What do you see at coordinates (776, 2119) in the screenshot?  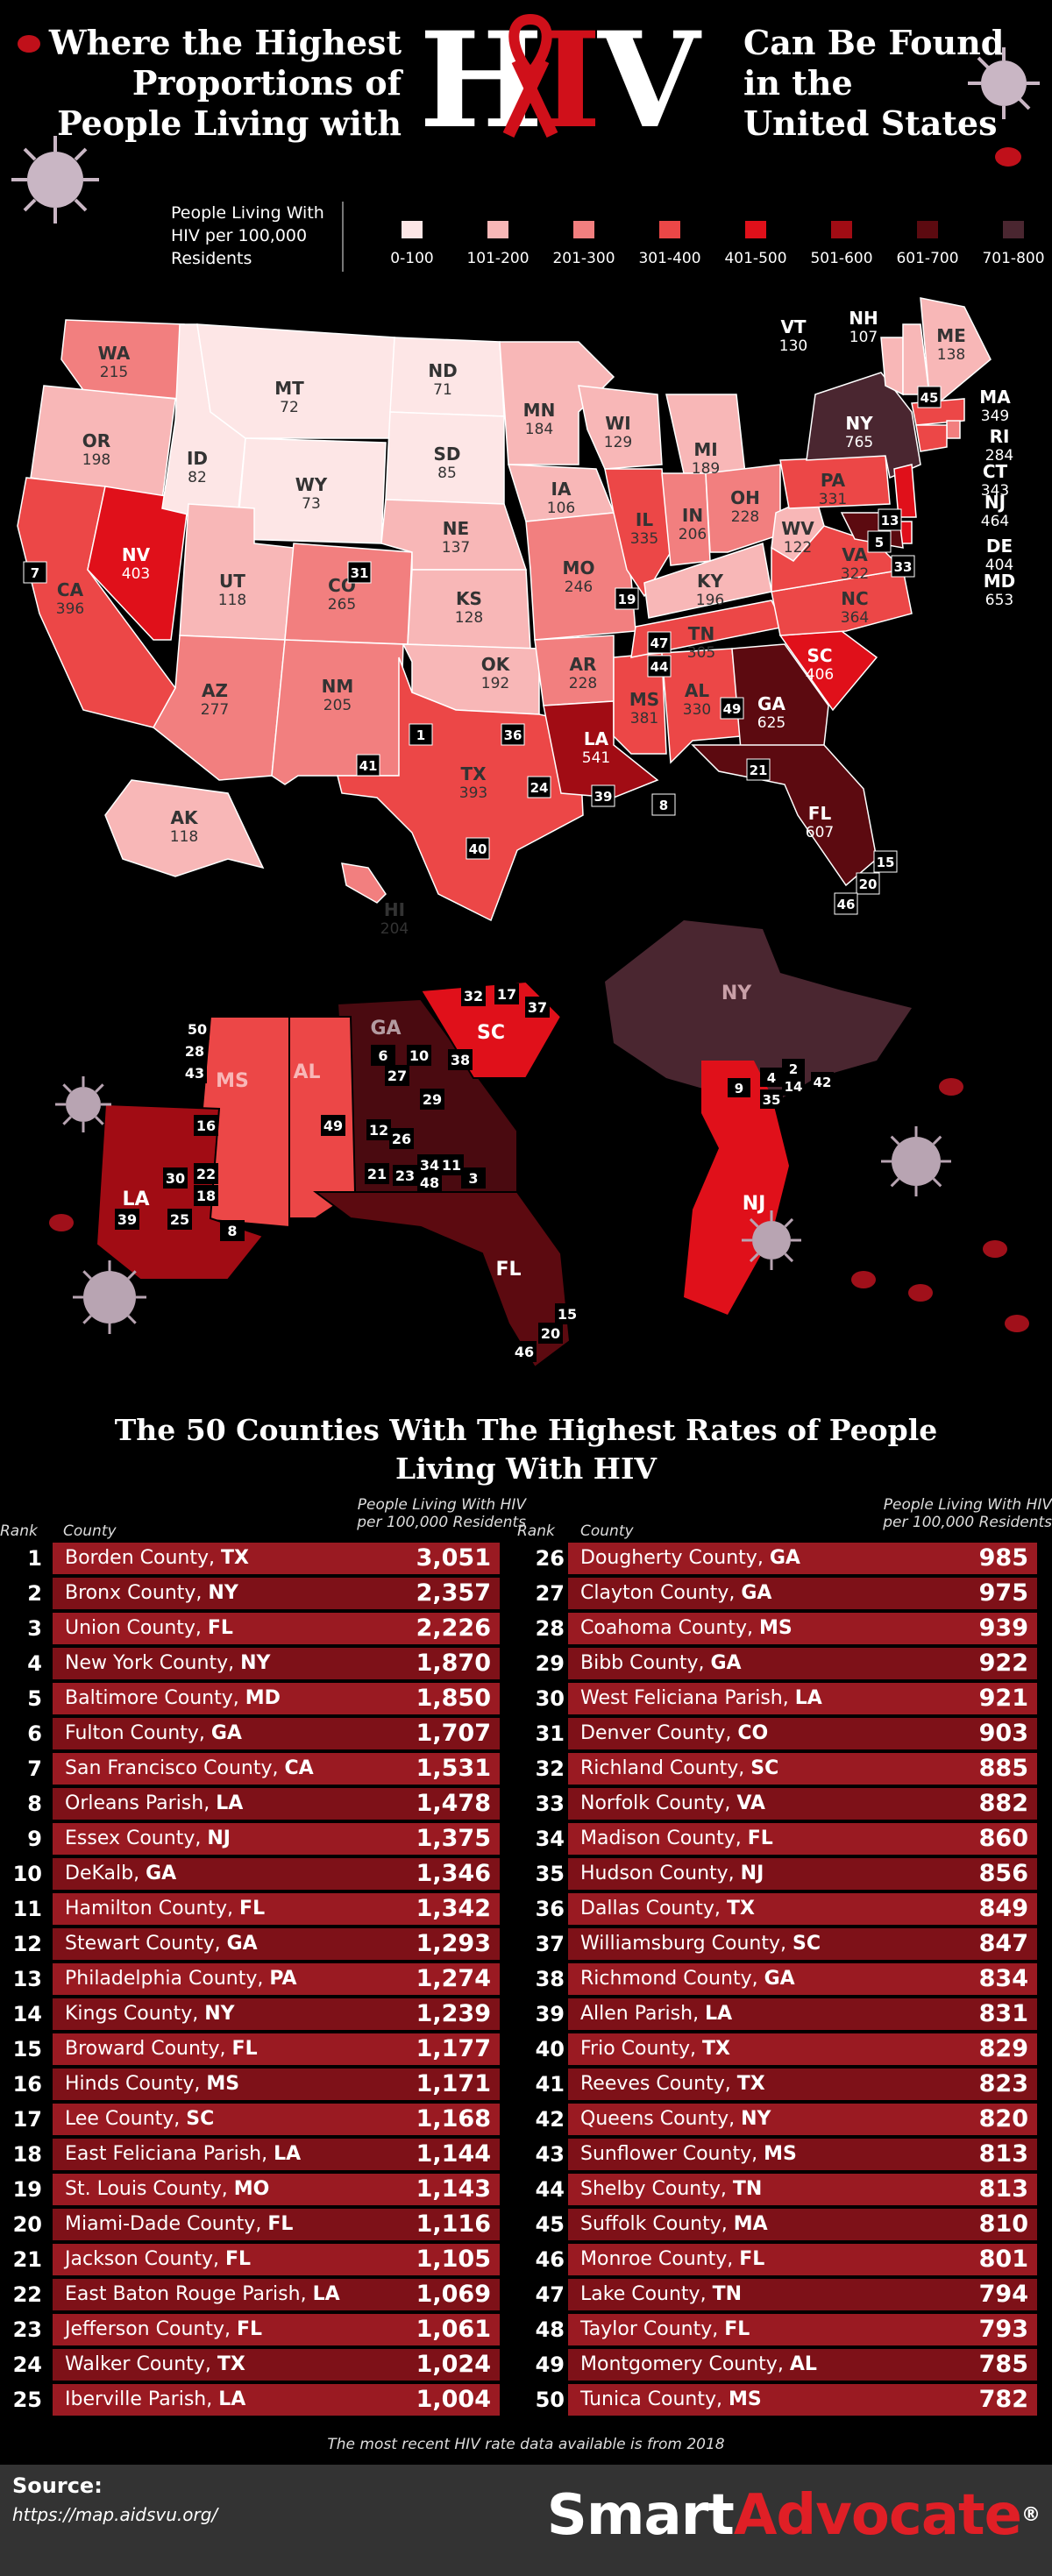 I see `table-row: 42 Queens County, NY 820` at bounding box center [776, 2119].